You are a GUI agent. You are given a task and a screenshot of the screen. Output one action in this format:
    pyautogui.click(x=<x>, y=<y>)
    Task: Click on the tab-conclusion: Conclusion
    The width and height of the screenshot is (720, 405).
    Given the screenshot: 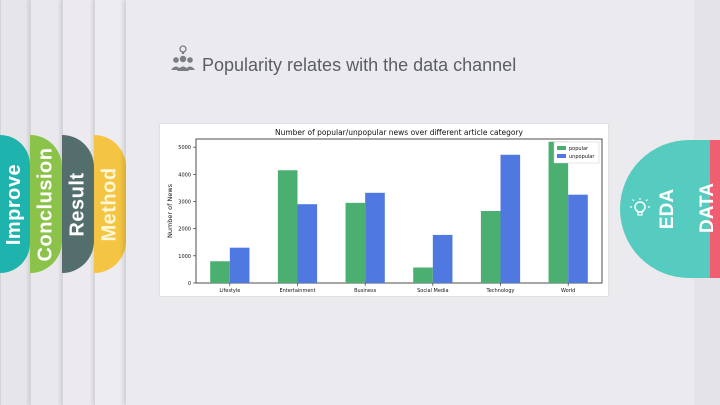 What is the action you would take?
    pyautogui.click(x=46, y=204)
    